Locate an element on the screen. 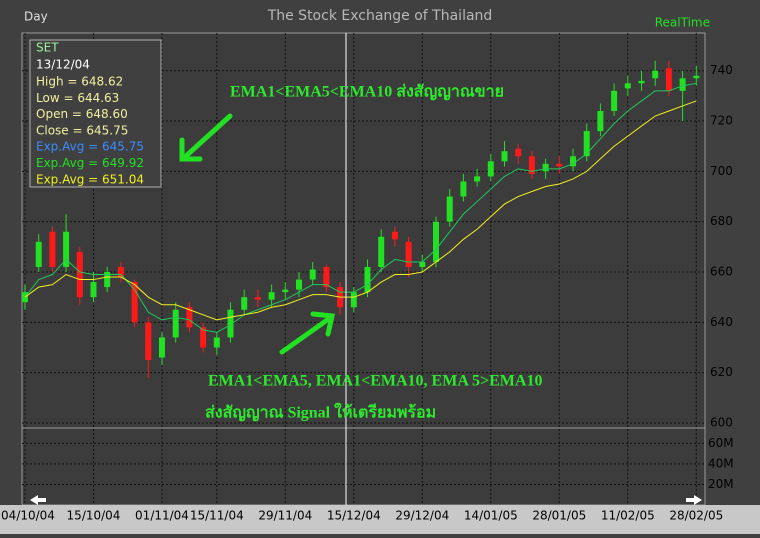  info-line: Exp.Avg = 651.04 is located at coordinates (90, 179).